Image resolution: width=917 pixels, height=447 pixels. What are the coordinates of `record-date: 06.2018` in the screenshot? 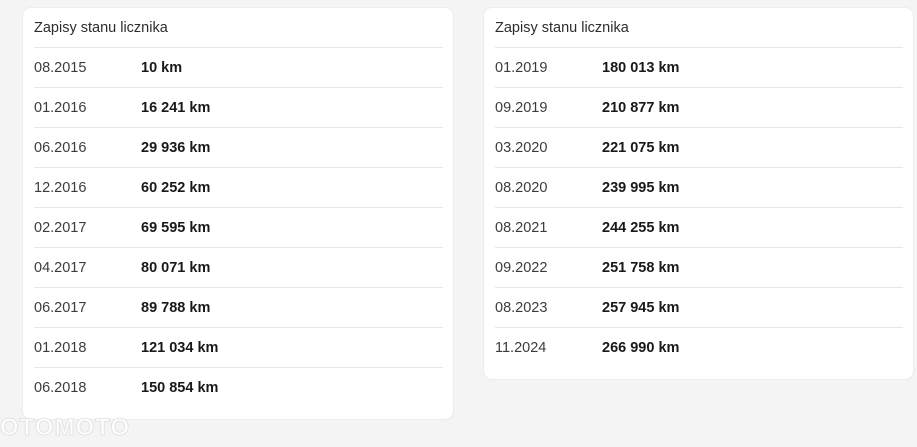 It's located at (60, 388).